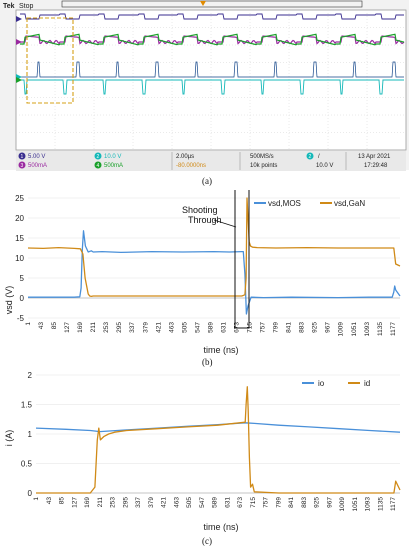 This screenshot has width=409, height=555. I want to click on timebase: 2.00µs, so click(185, 157).